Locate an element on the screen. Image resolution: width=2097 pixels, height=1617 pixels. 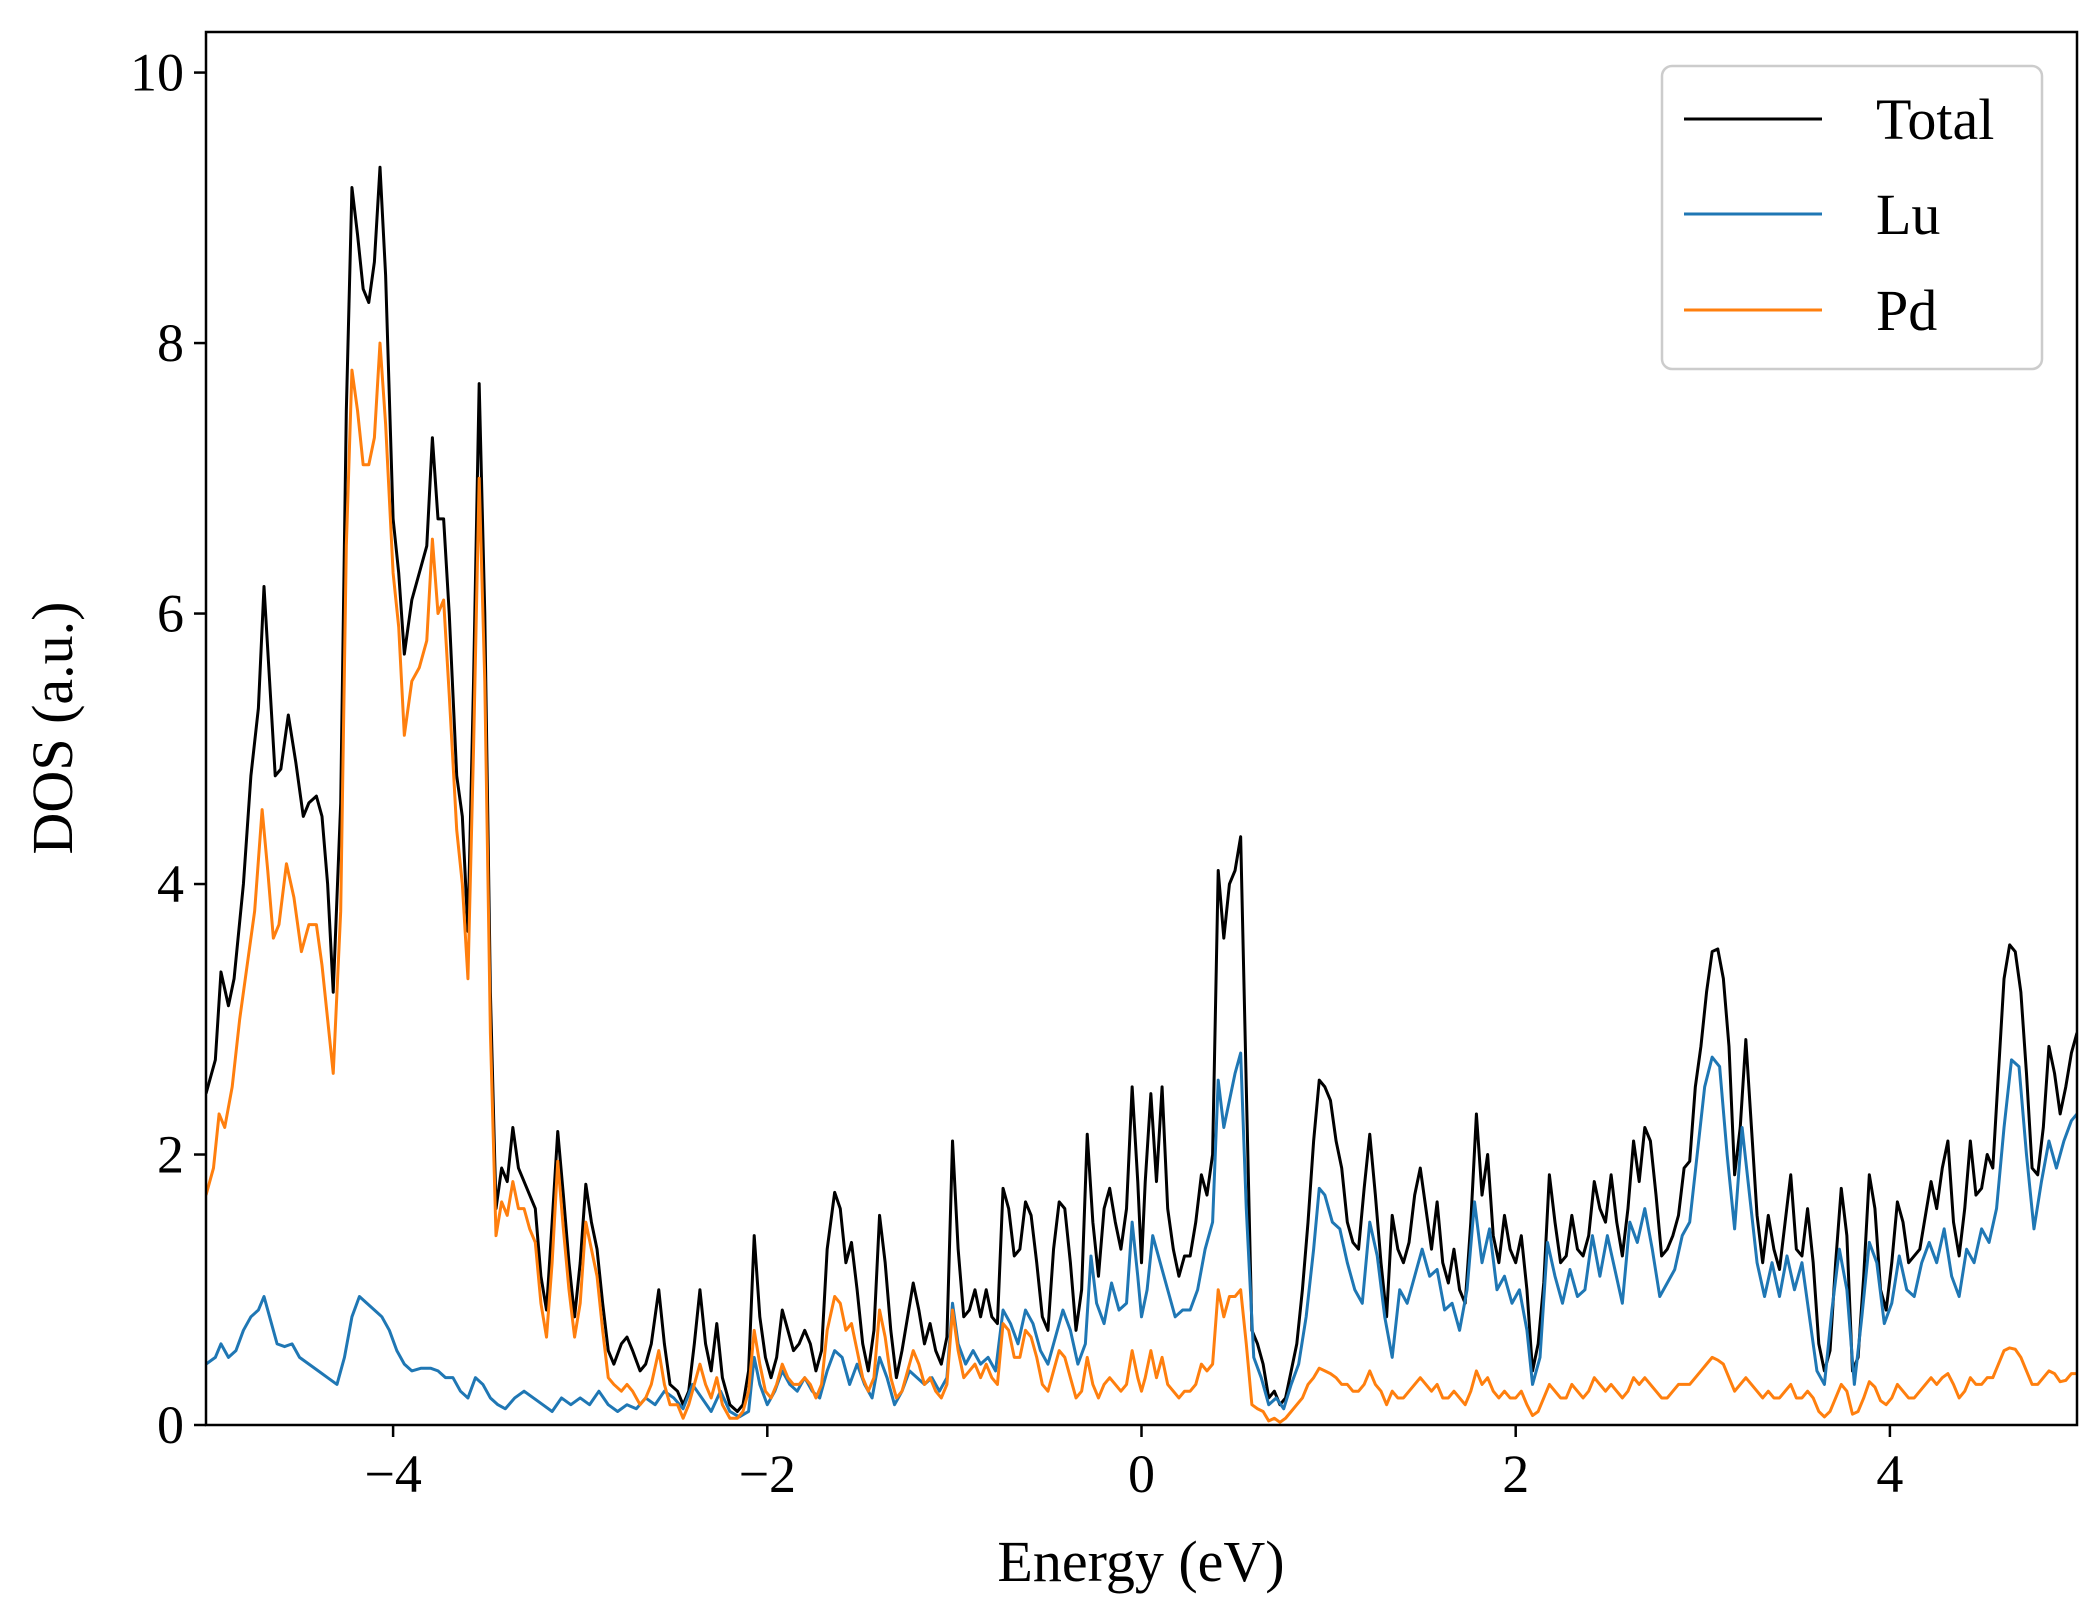
x-tick-label: 0 is located at coordinates (1141, 1474).